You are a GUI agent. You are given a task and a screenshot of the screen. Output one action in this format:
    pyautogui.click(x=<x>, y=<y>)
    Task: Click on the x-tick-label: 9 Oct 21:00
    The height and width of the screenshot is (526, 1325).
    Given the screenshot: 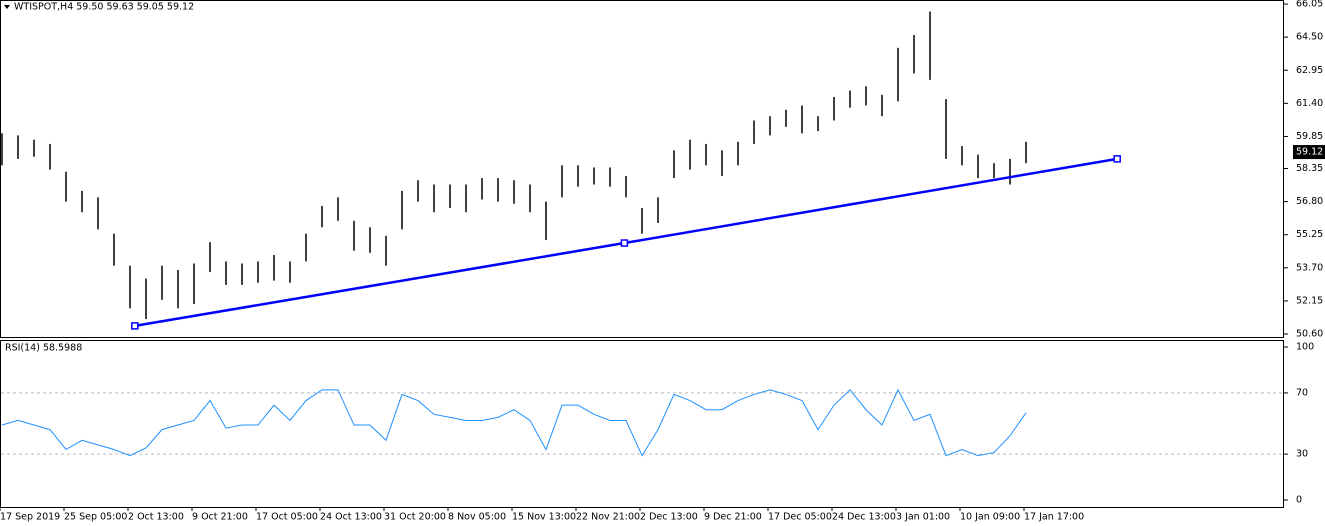 What is the action you would take?
    pyautogui.click(x=220, y=517)
    